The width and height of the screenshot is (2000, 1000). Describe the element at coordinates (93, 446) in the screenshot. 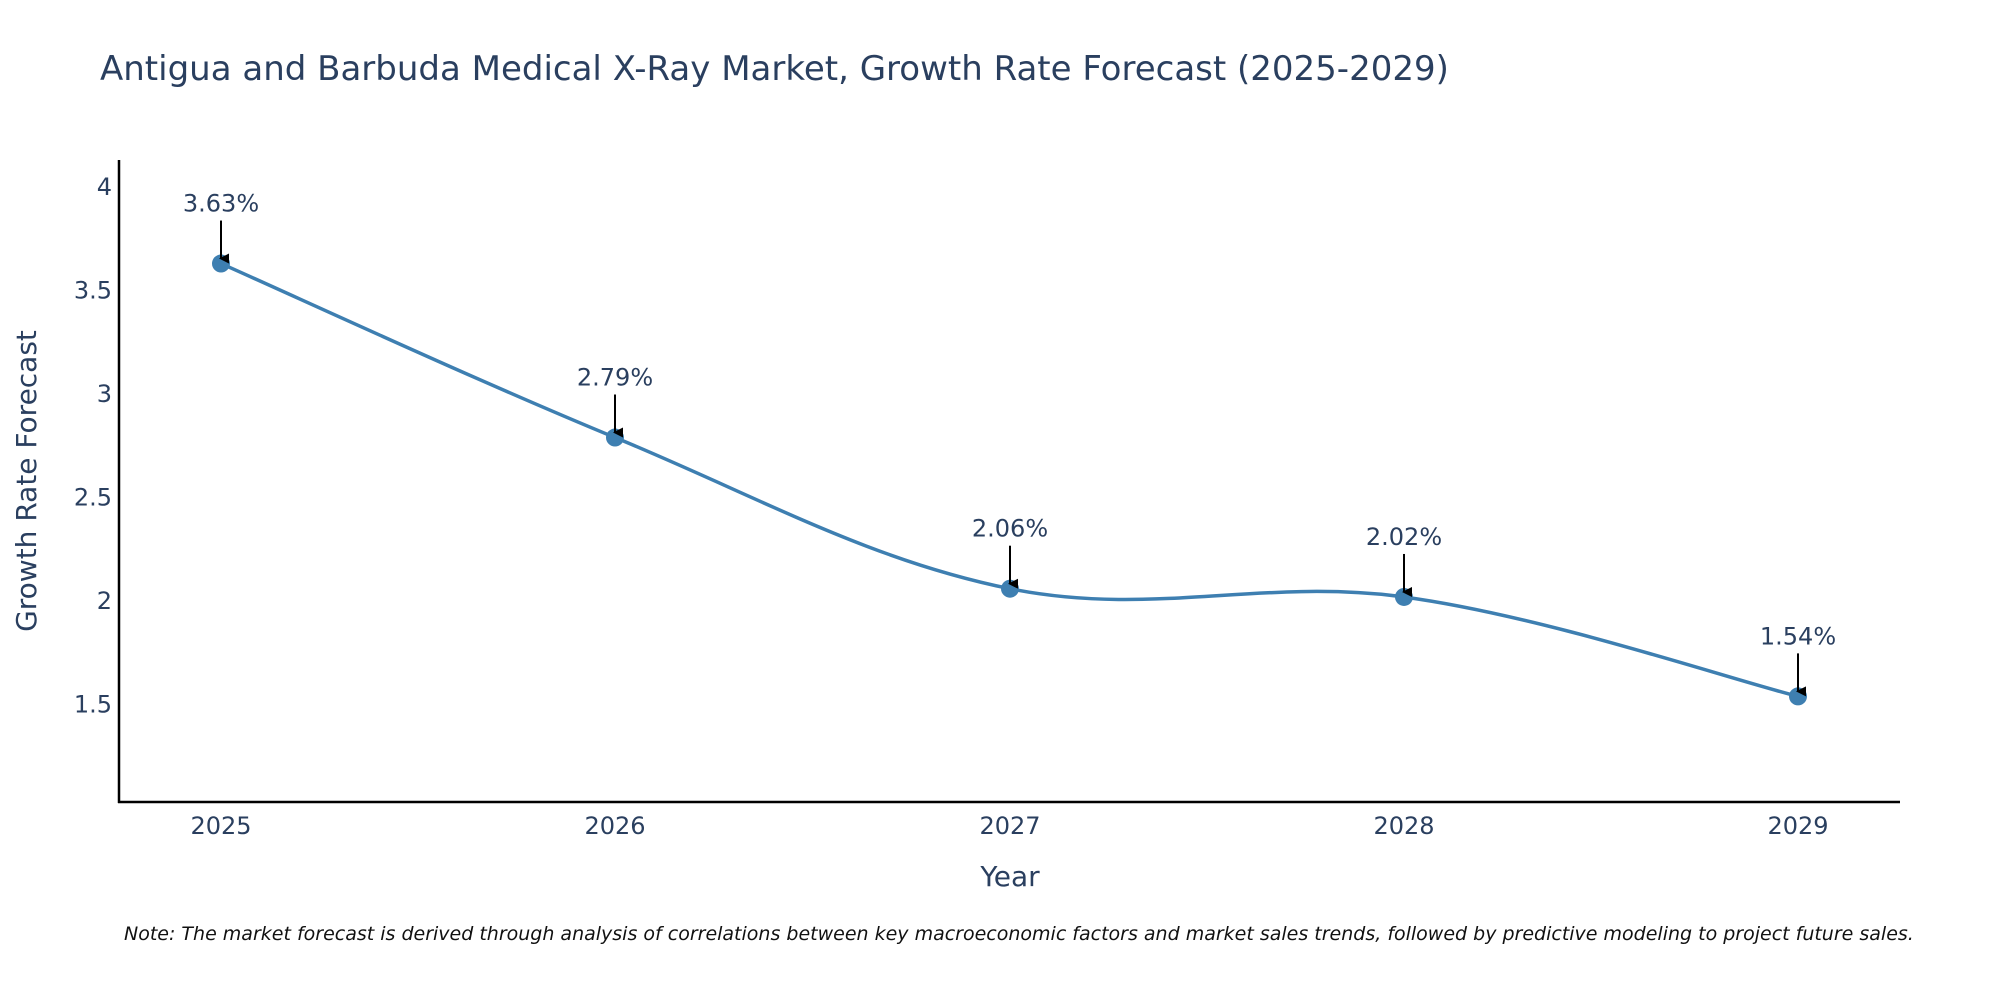

I see `y-tick-labels: 1.5 2 2.5 3 3.5 4` at that location.